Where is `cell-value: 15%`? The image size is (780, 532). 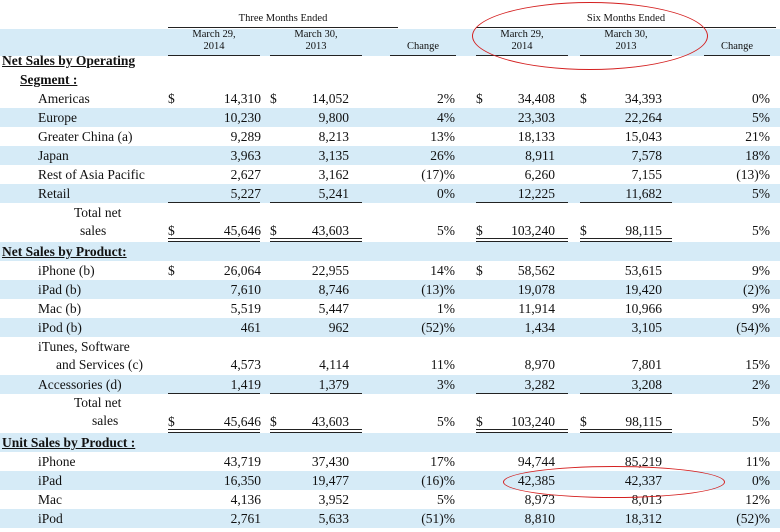
cell-value: 15% is located at coordinates (757, 364).